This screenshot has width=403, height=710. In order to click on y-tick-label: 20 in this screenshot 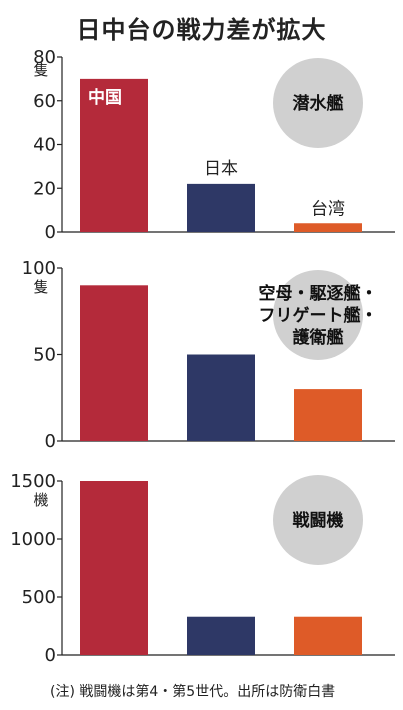, I will do `click(44, 188)`.